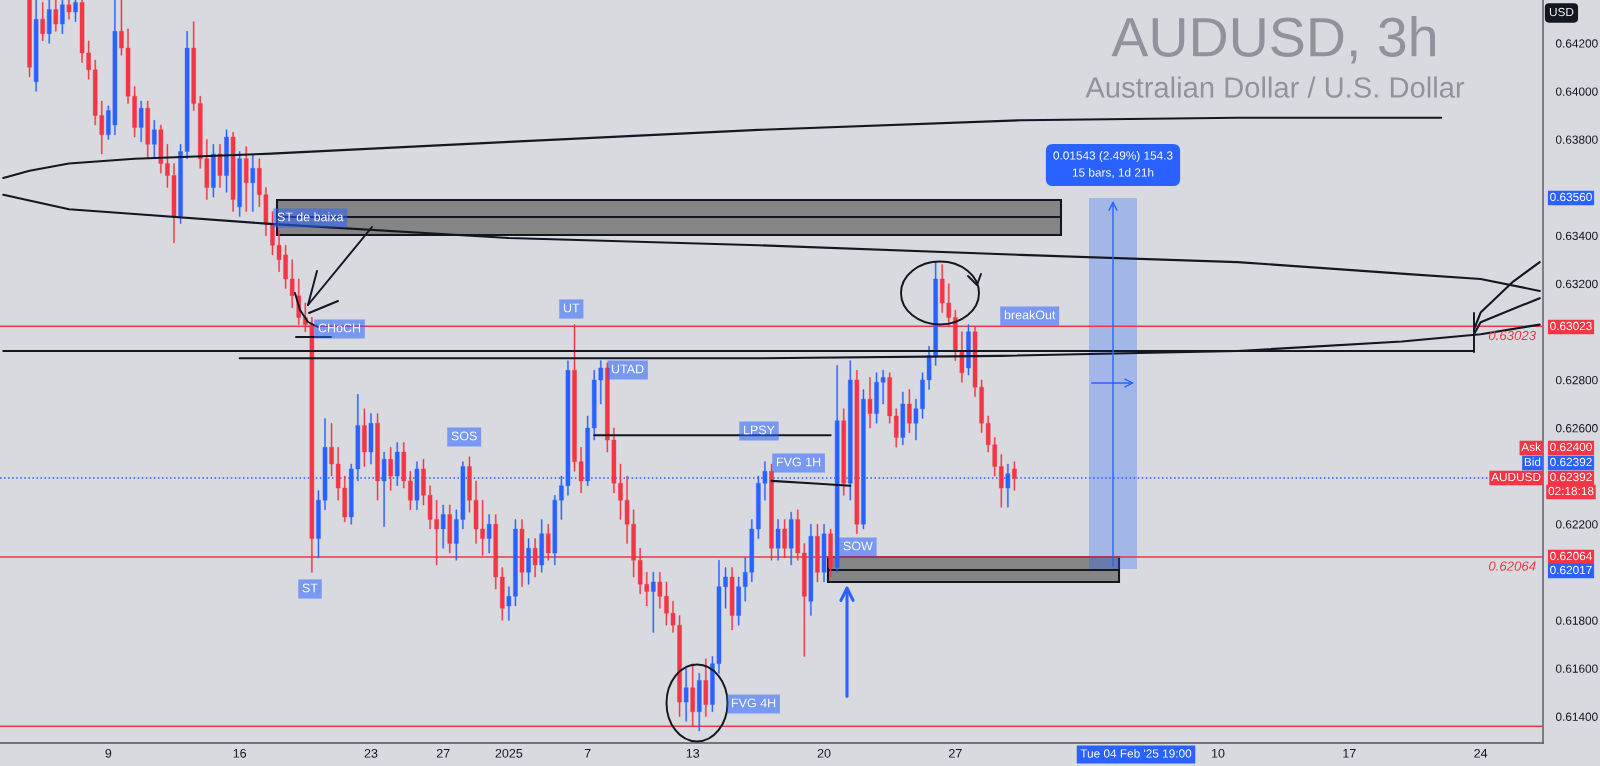 This screenshot has height=766, width=1600. I want to click on annotation: breakOut, so click(1030, 315).